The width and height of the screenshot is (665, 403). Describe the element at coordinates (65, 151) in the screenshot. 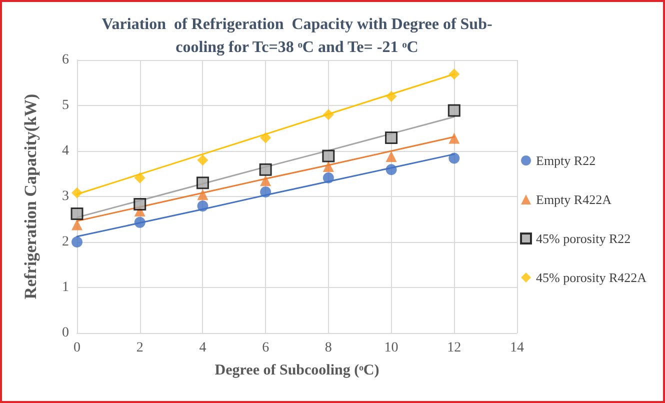

I see `y-tick-label: 4` at that location.